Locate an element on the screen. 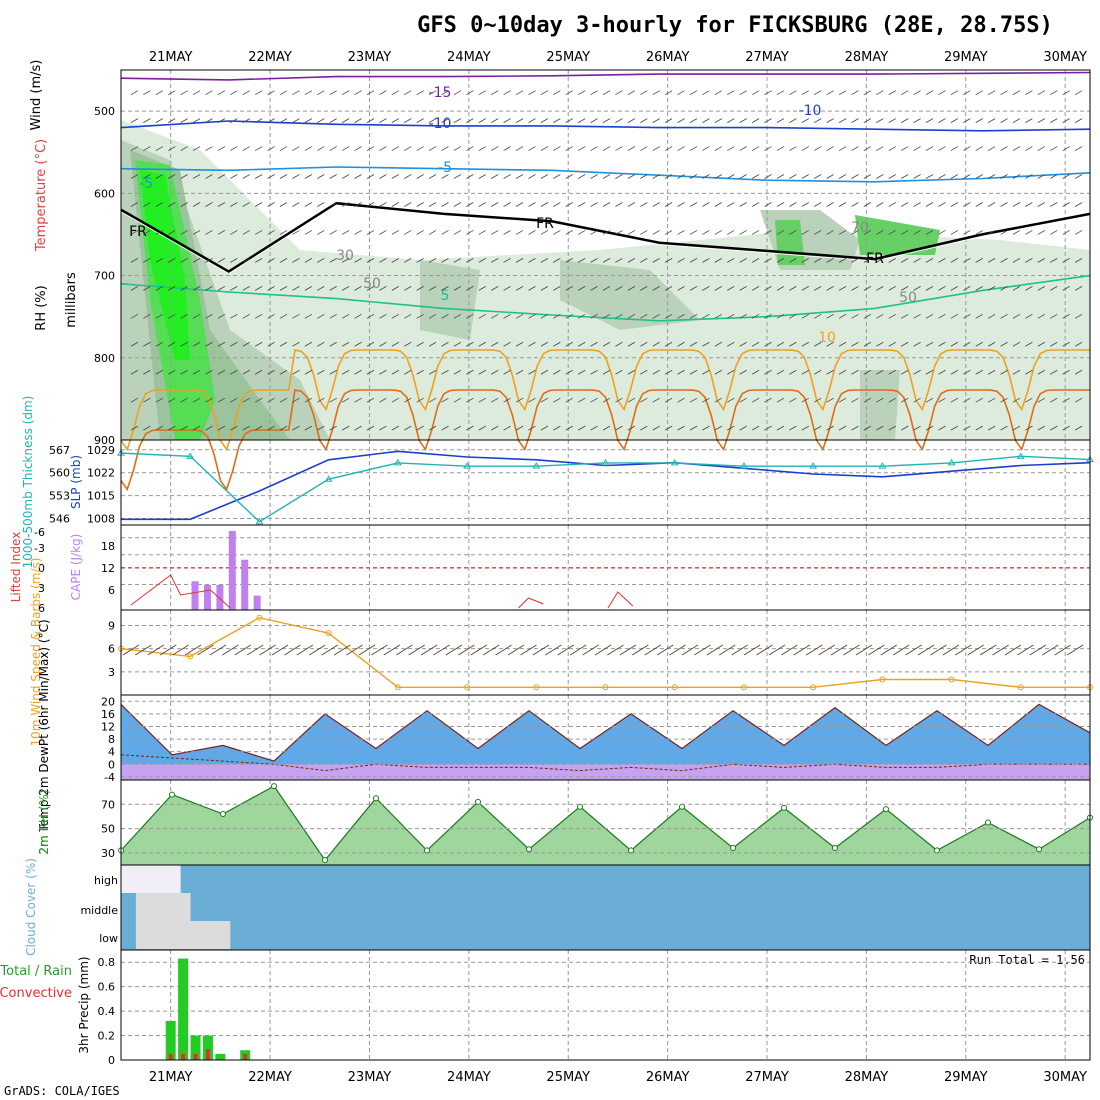 This screenshot has height=1100, width=1100. x-tick-label-top: 26MAY is located at coordinates (668, 57).